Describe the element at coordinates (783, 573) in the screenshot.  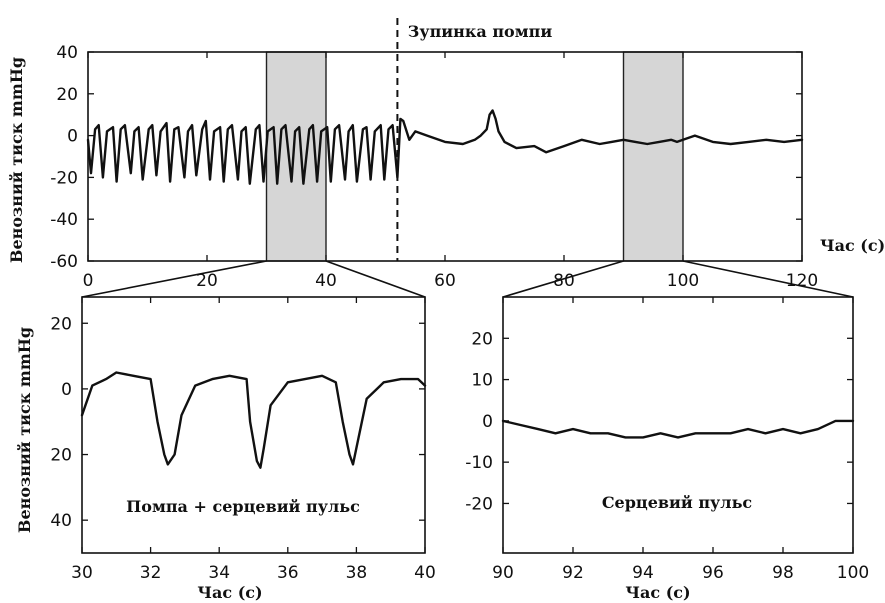
I see `x-tick-label: 98` at that location.